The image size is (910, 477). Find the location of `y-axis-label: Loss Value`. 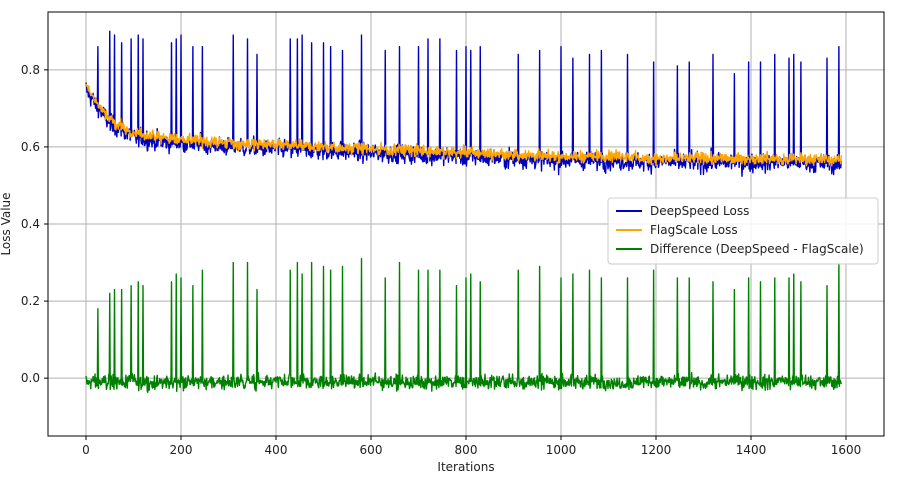

y-axis-label: Loss Value is located at coordinates (6, 223).